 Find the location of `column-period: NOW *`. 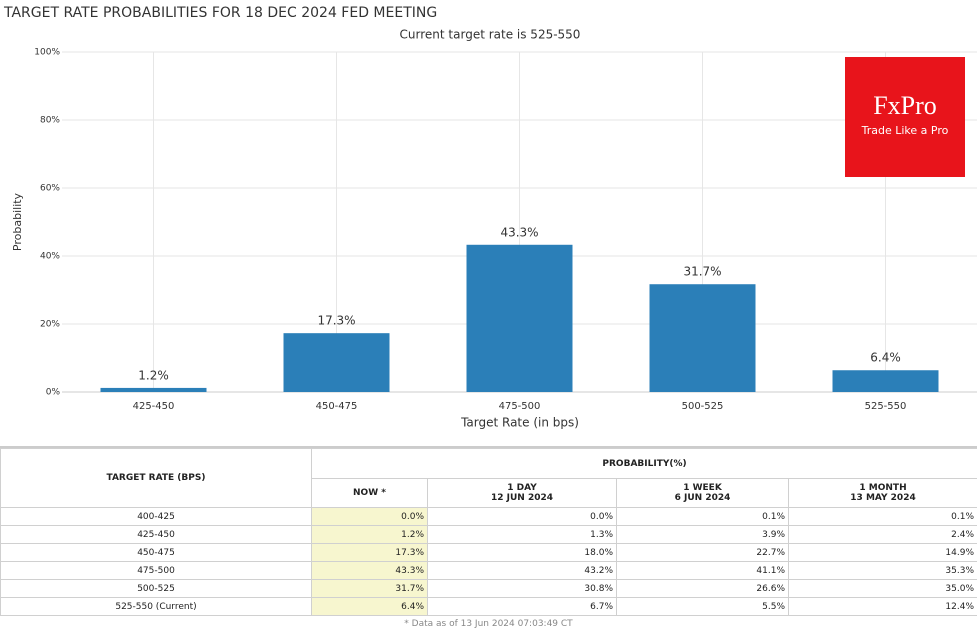

column-period: NOW * is located at coordinates (369, 493).